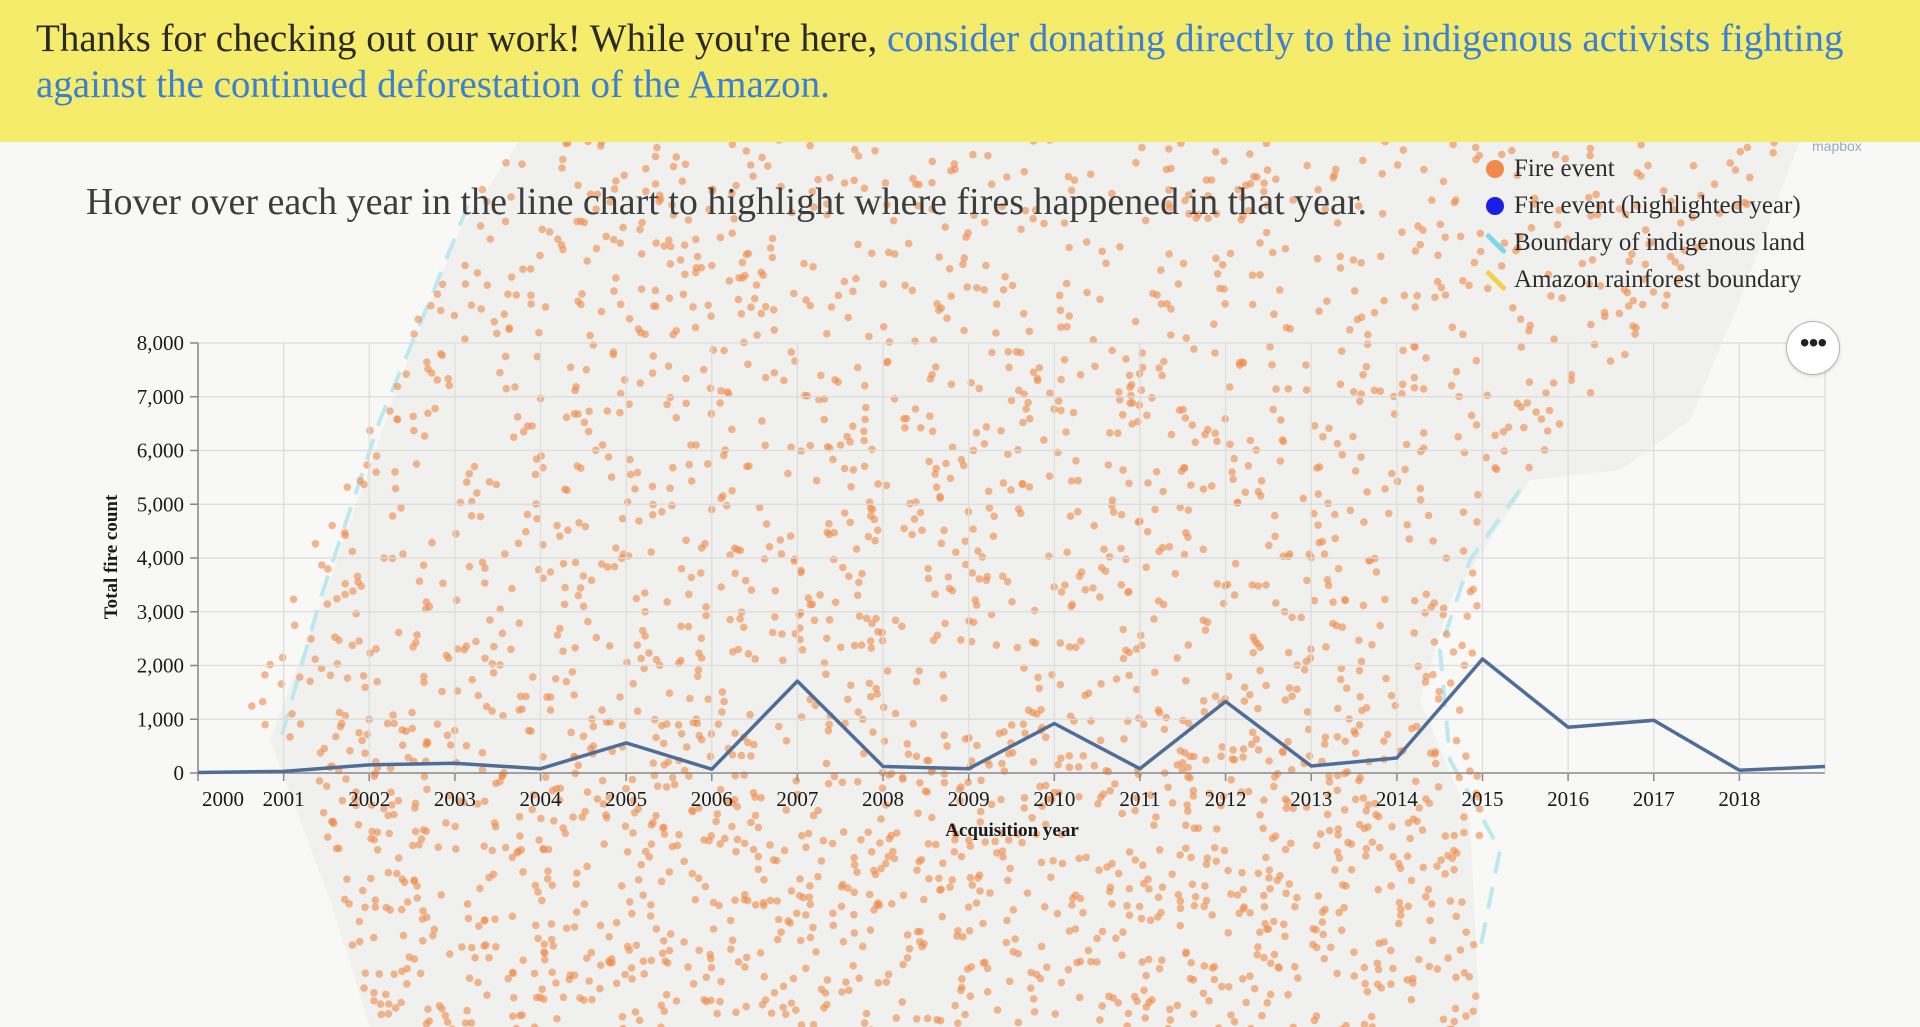 The height and width of the screenshot is (1027, 1920). Describe the element at coordinates (1813, 348) in the screenshot. I see `more-options-button: •••` at that location.